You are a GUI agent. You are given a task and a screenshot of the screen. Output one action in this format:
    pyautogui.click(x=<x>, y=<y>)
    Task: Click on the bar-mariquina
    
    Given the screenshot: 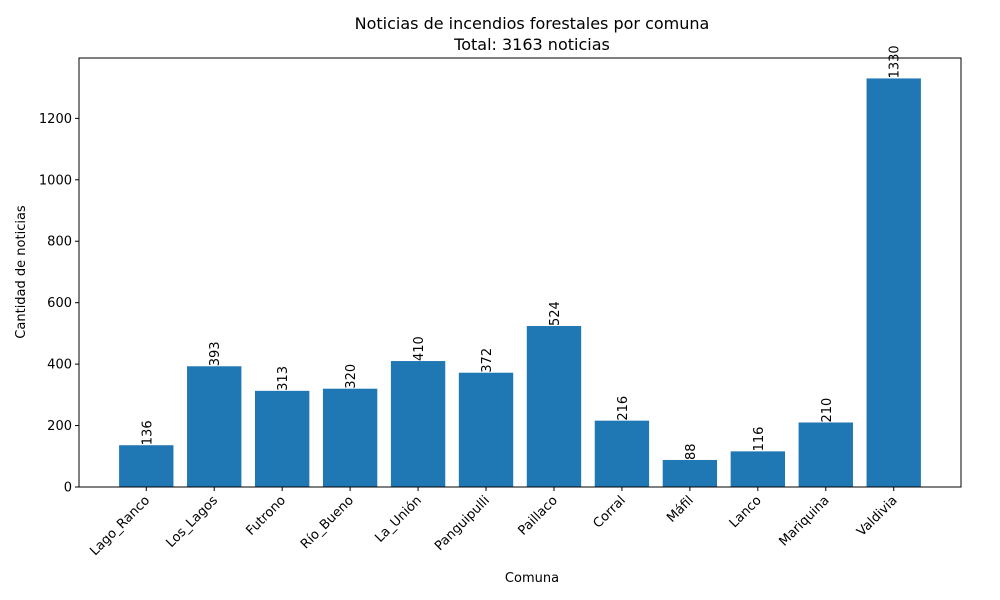 What is the action you would take?
    pyautogui.click(x=825, y=454)
    